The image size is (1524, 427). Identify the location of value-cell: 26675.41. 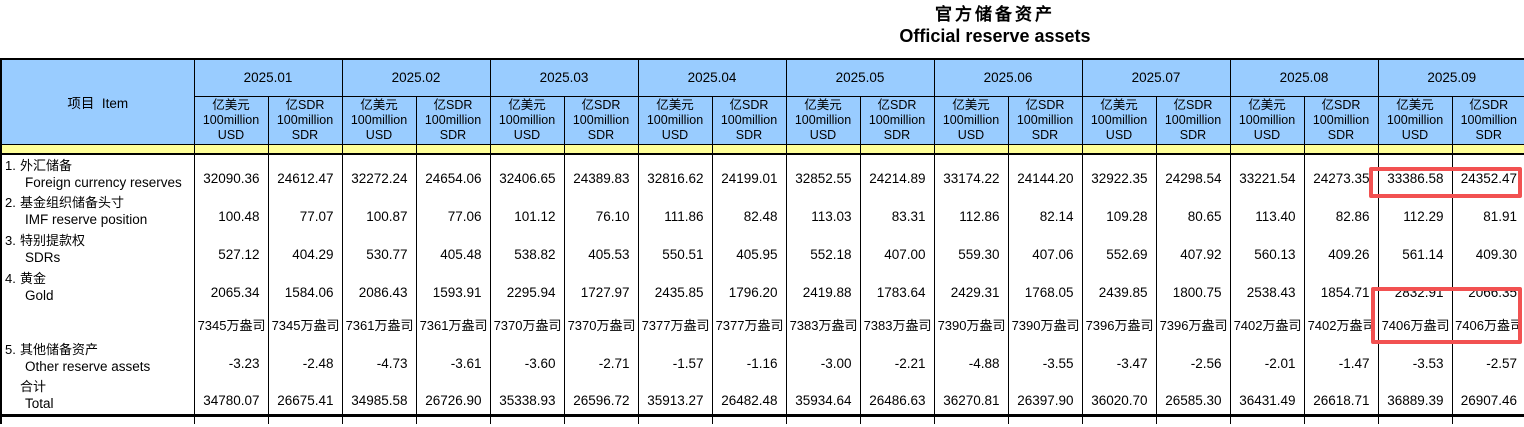
(305, 397).